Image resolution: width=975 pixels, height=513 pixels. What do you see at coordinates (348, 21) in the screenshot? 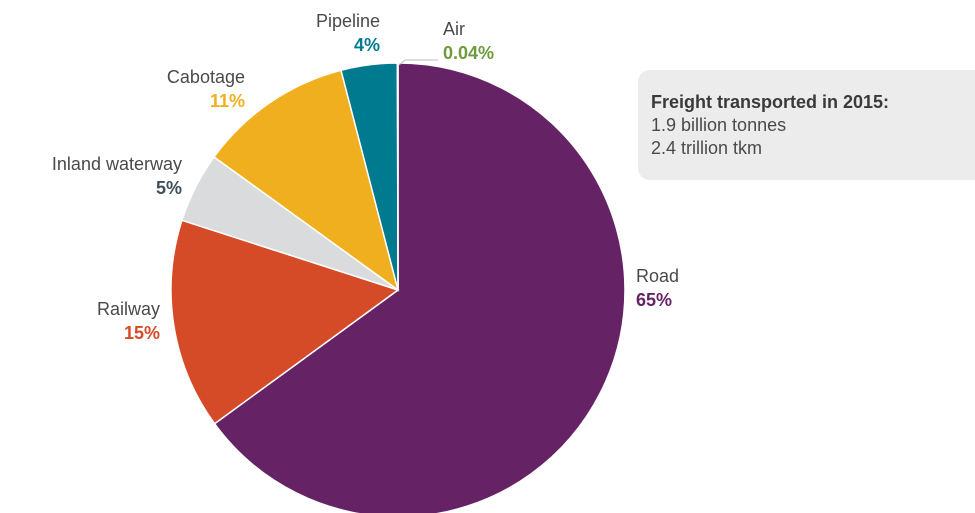
I see `slice-label: Pipeline` at bounding box center [348, 21].